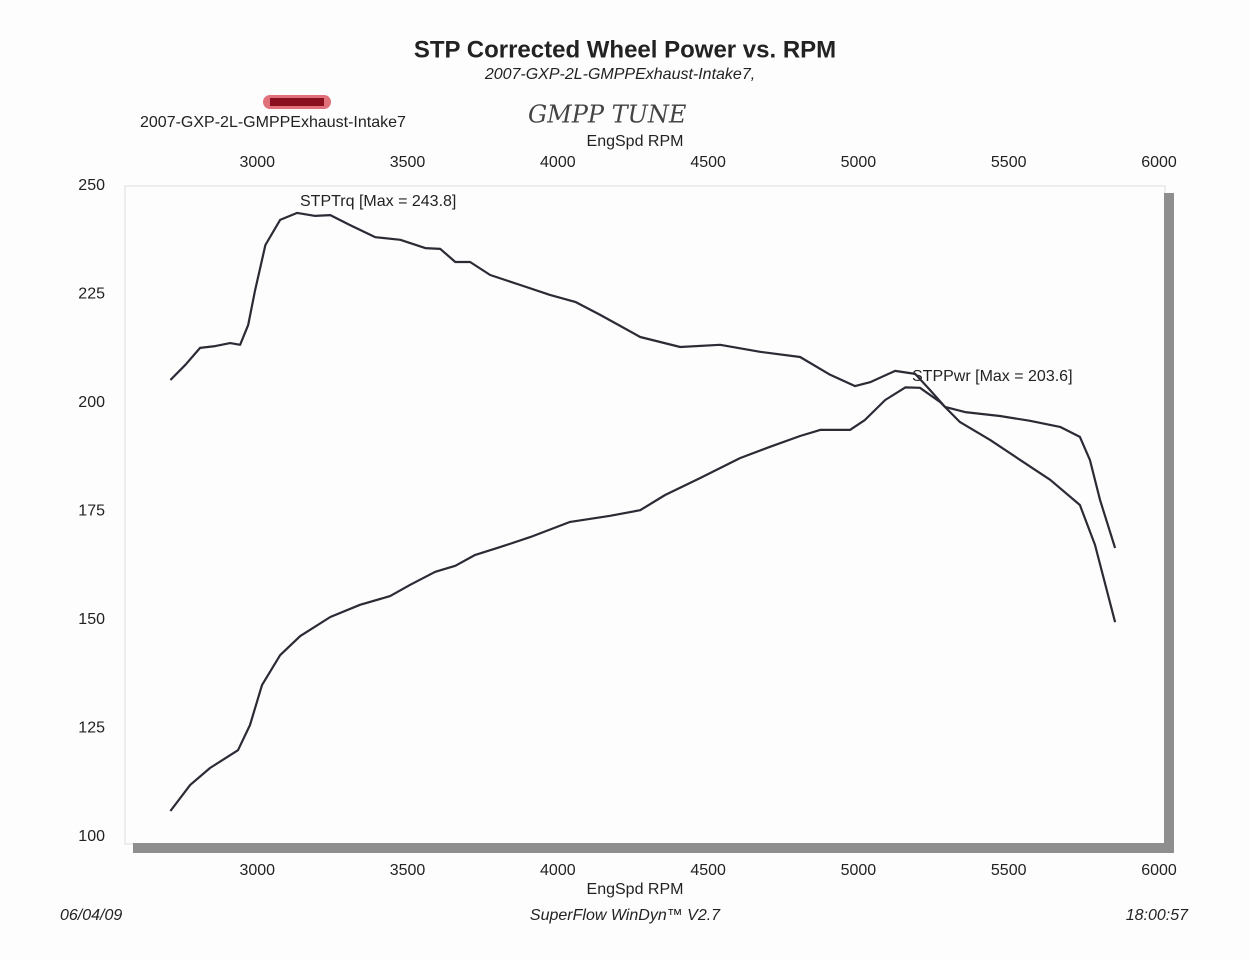  I want to click on footer-date: 06/04/09, so click(91, 915).